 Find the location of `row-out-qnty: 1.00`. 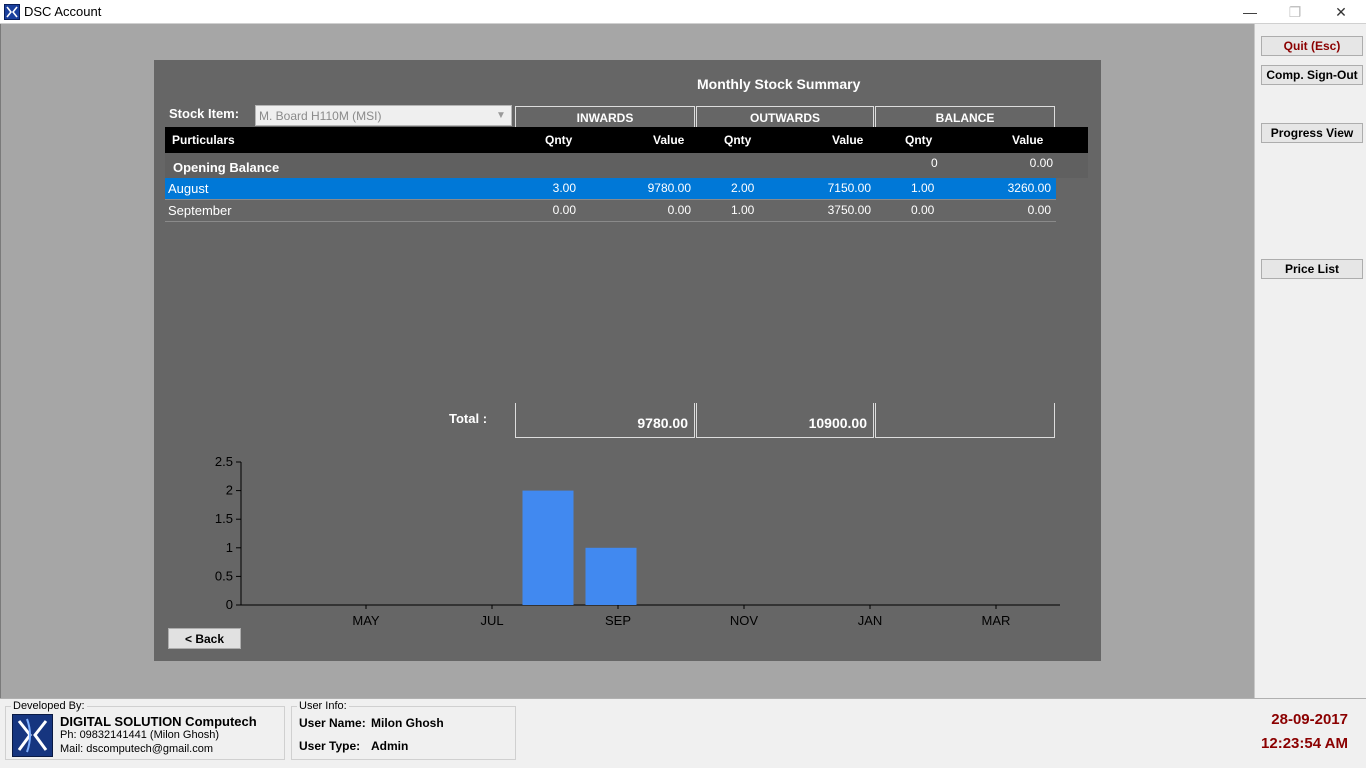

row-out-qnty: 1.00 is located at coordinates (743, 210).